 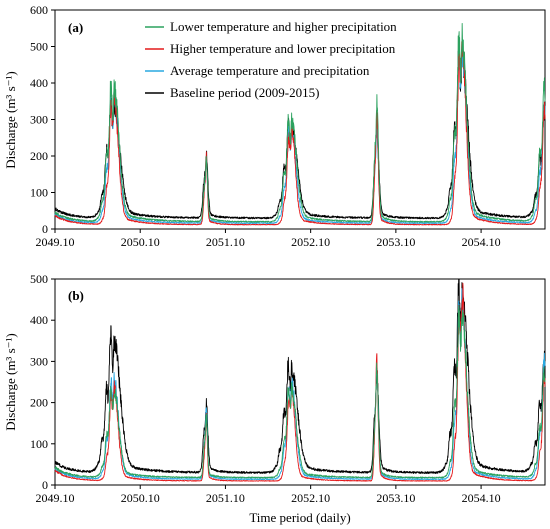 What do you see at coordinates (270, 70) in the screenshot?
I see `legend-label-average: Average temperature and precipitation` at bounding box center [270, 70].